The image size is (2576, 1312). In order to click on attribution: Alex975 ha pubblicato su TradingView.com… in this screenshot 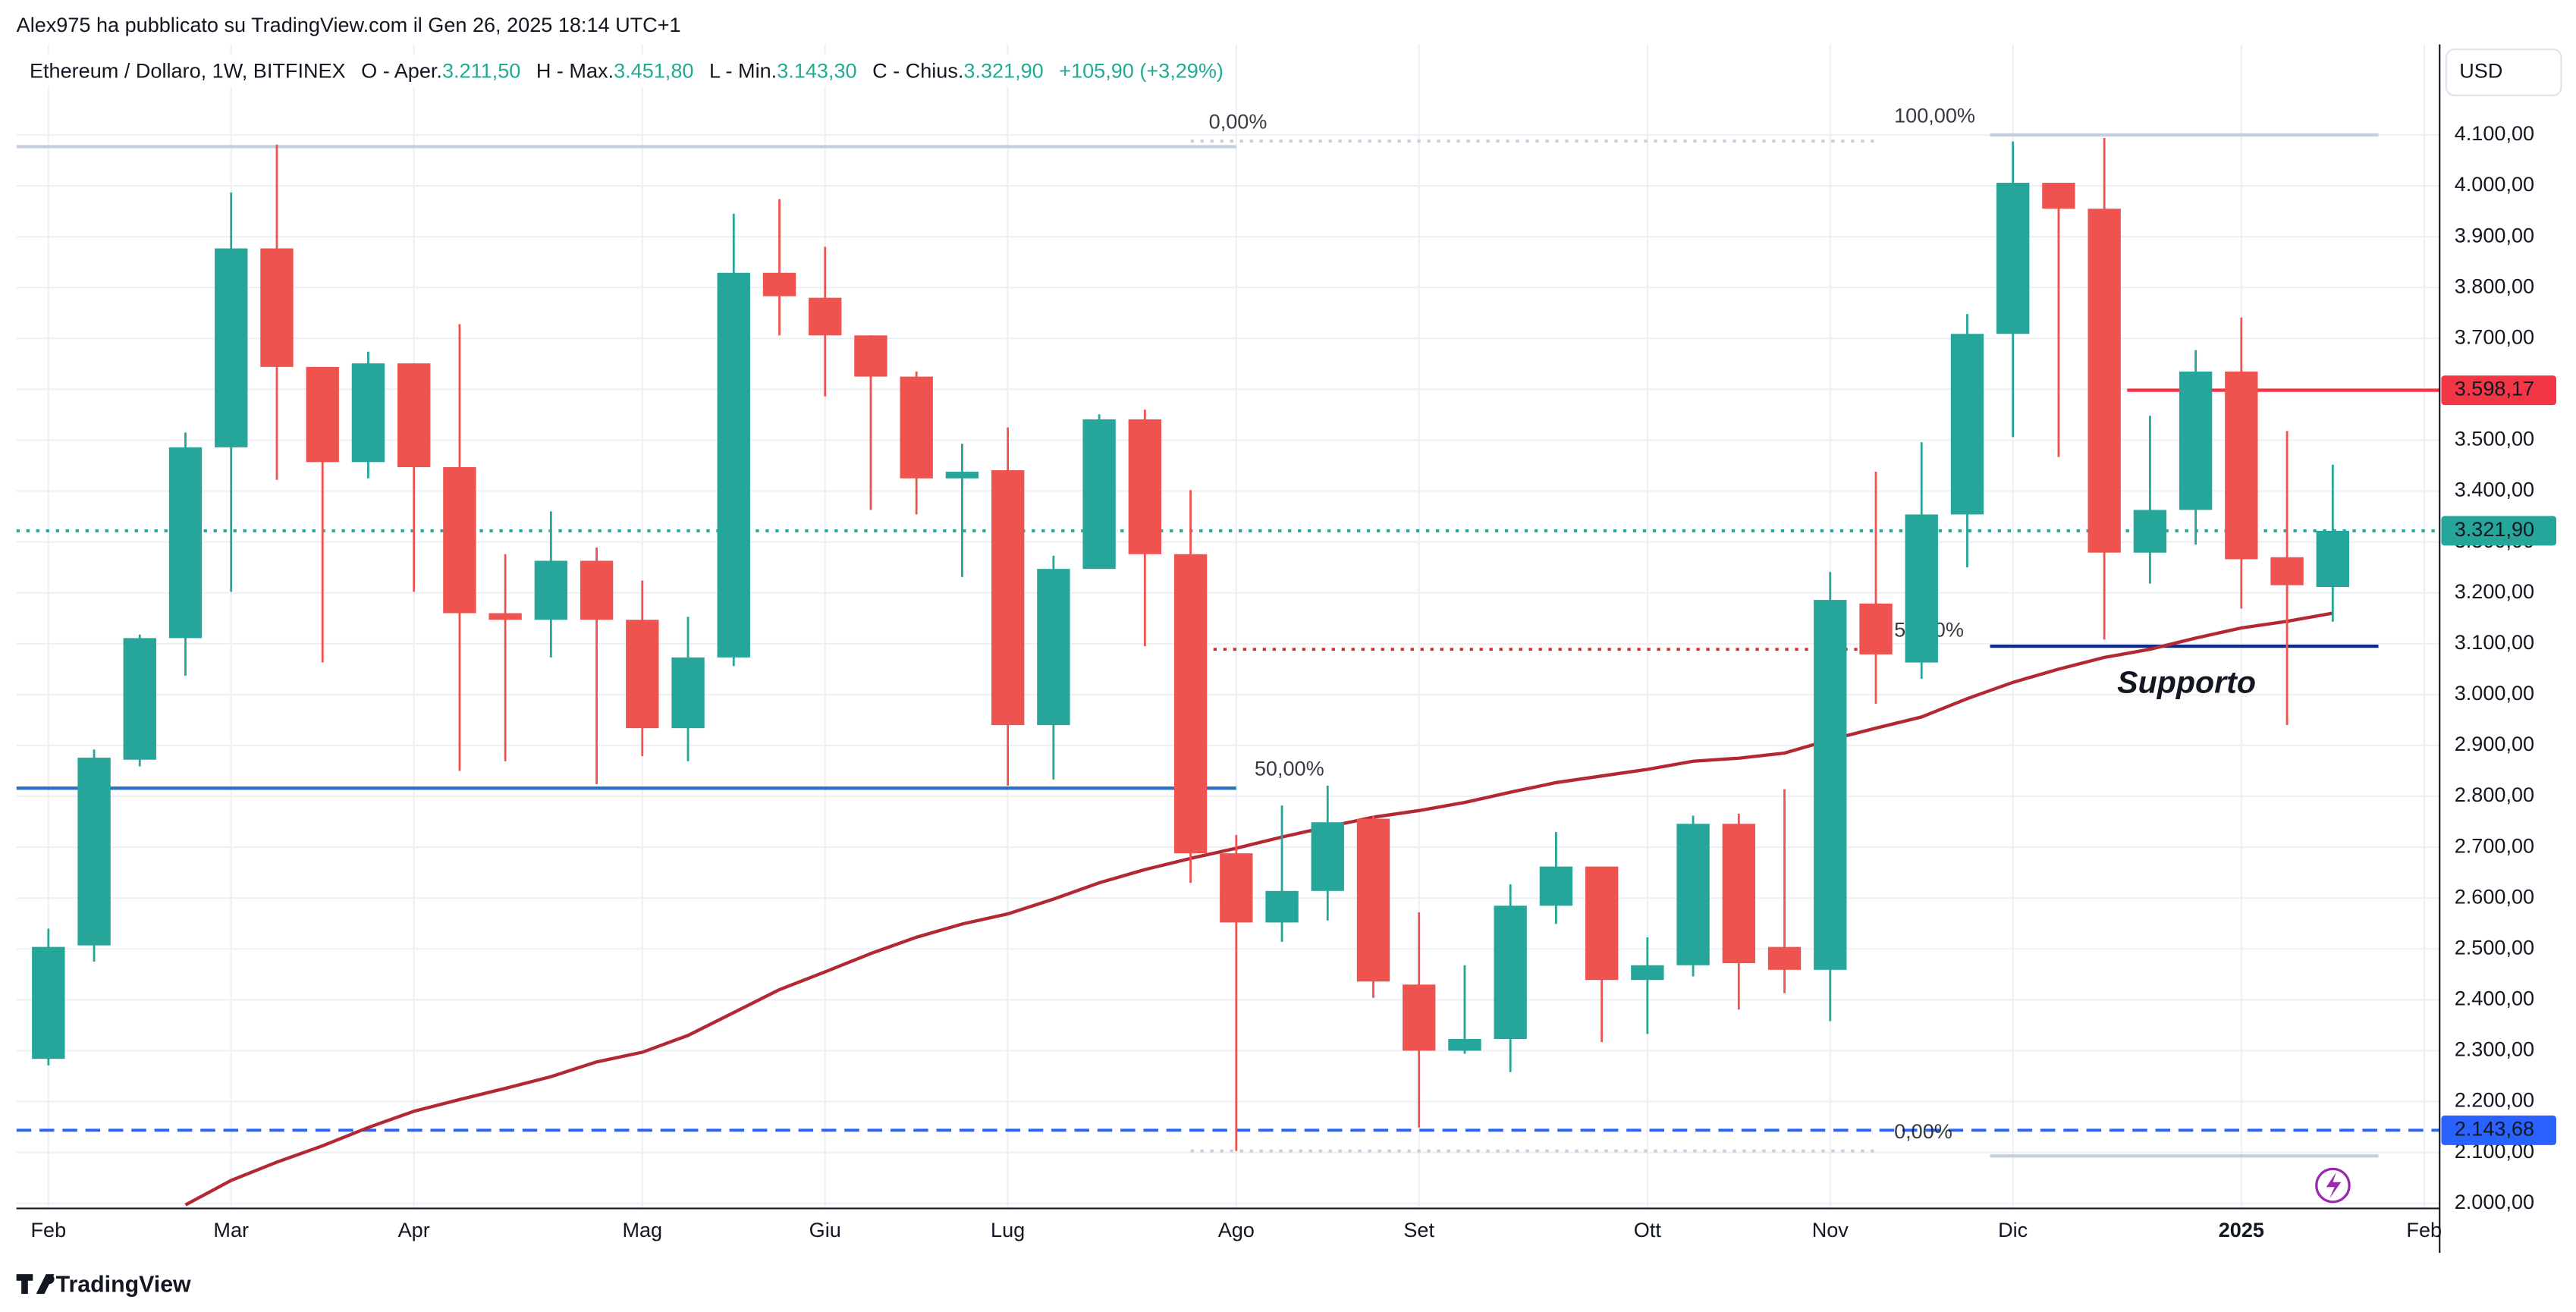, I will do `click(349, 24)`.